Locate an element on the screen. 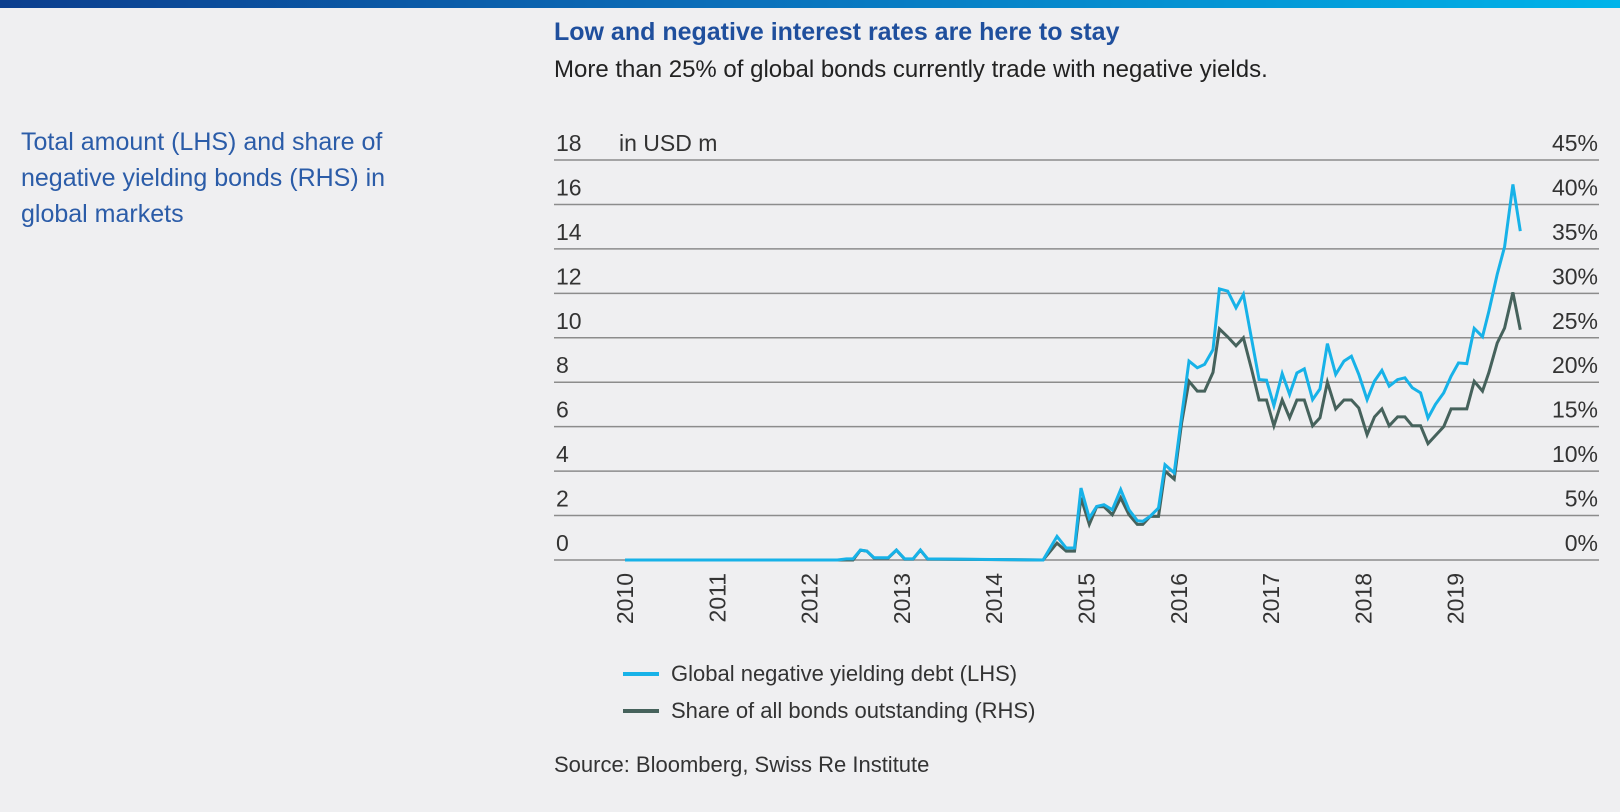 This screenshot has height=812, width=1620. legend-label-rhs: Share of all bonds outstanding (RHS) is located at coordinates (853, 710).